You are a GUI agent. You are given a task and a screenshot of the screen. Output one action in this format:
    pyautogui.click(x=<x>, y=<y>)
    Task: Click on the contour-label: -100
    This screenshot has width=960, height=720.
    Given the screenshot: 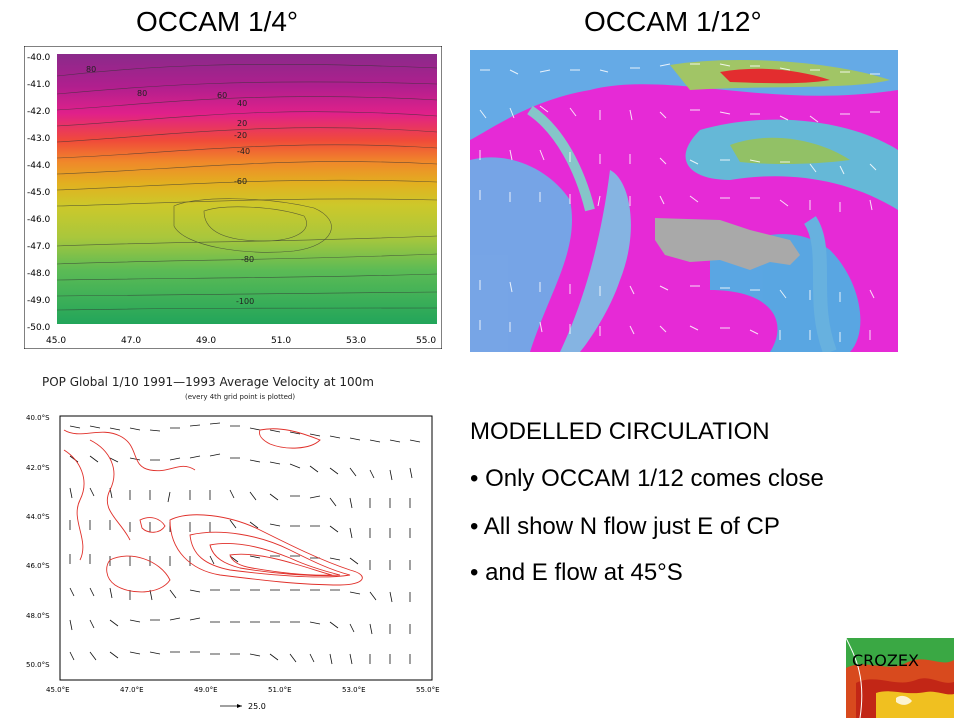 What is the action you would take?
    pyautogui.click(x=245, y=301)
    